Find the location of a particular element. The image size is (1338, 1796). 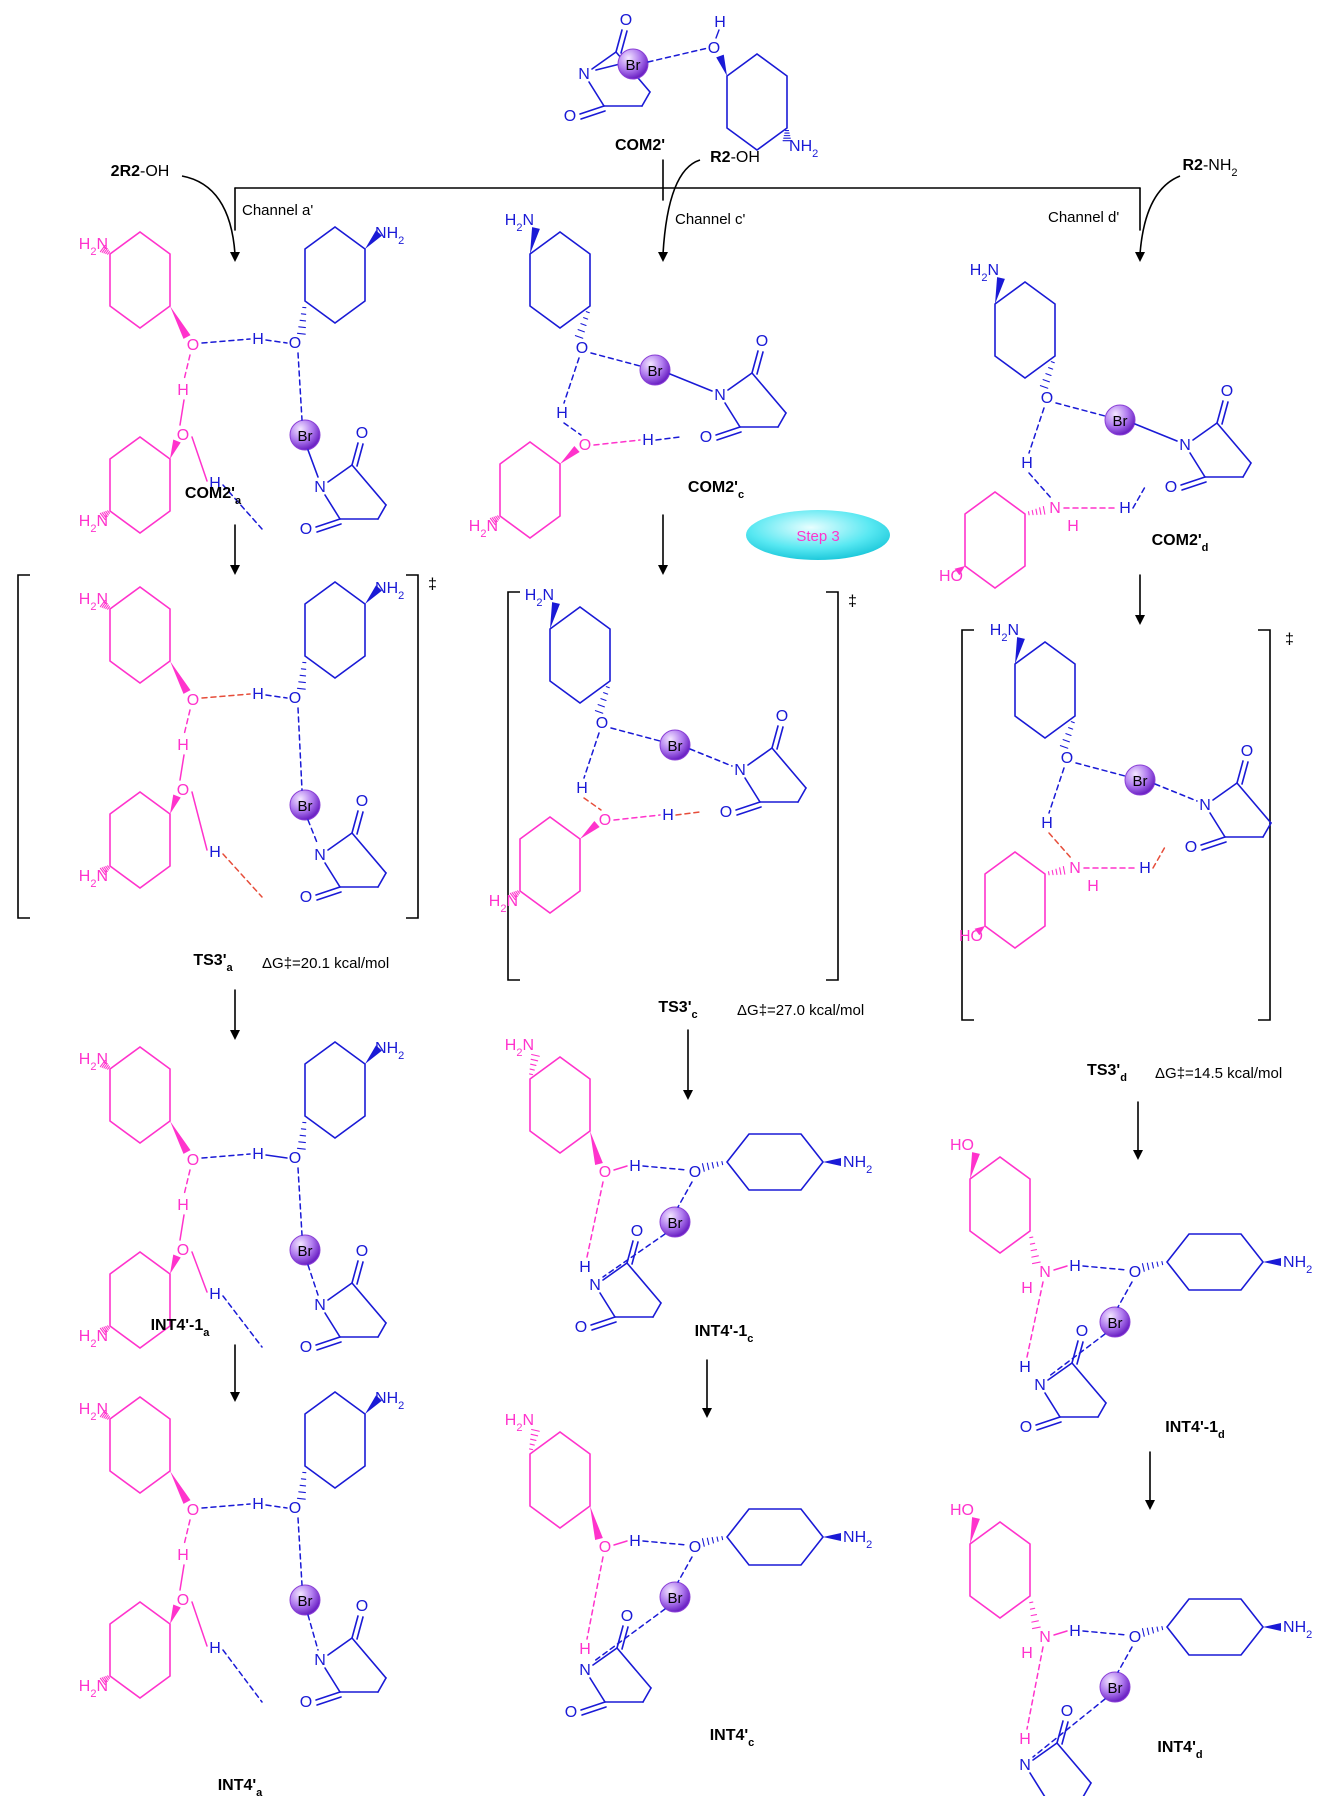

partner-top-wedge is located at coordinates (180, 677).